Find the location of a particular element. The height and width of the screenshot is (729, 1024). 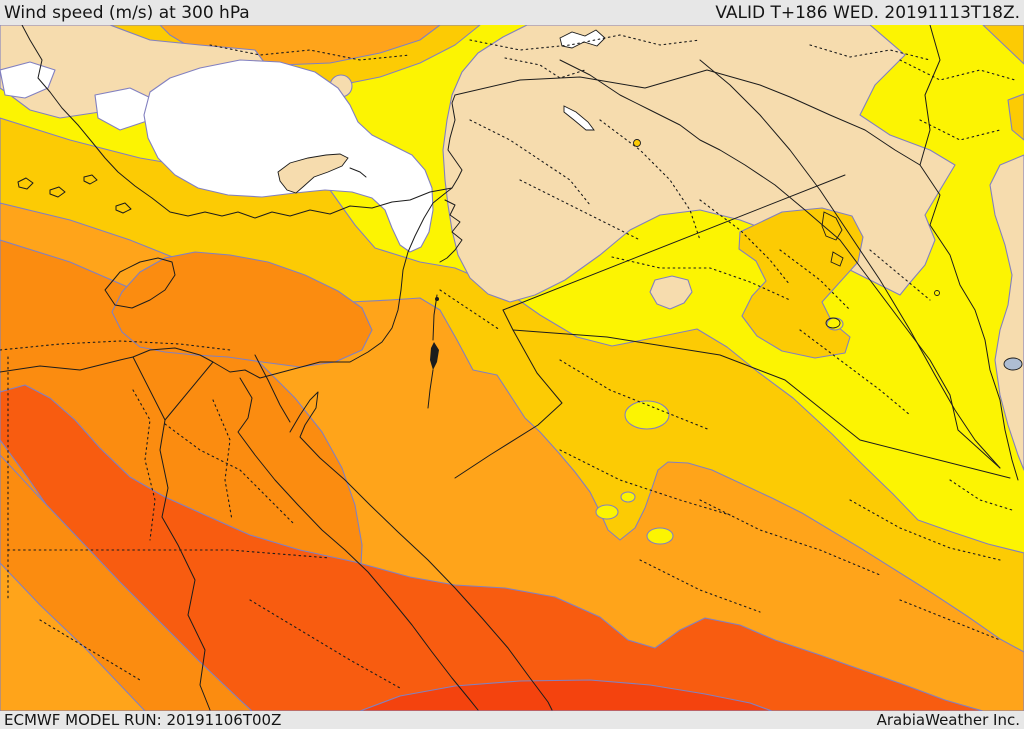

cyprus-east-tail is located at coordinates (358, 172).